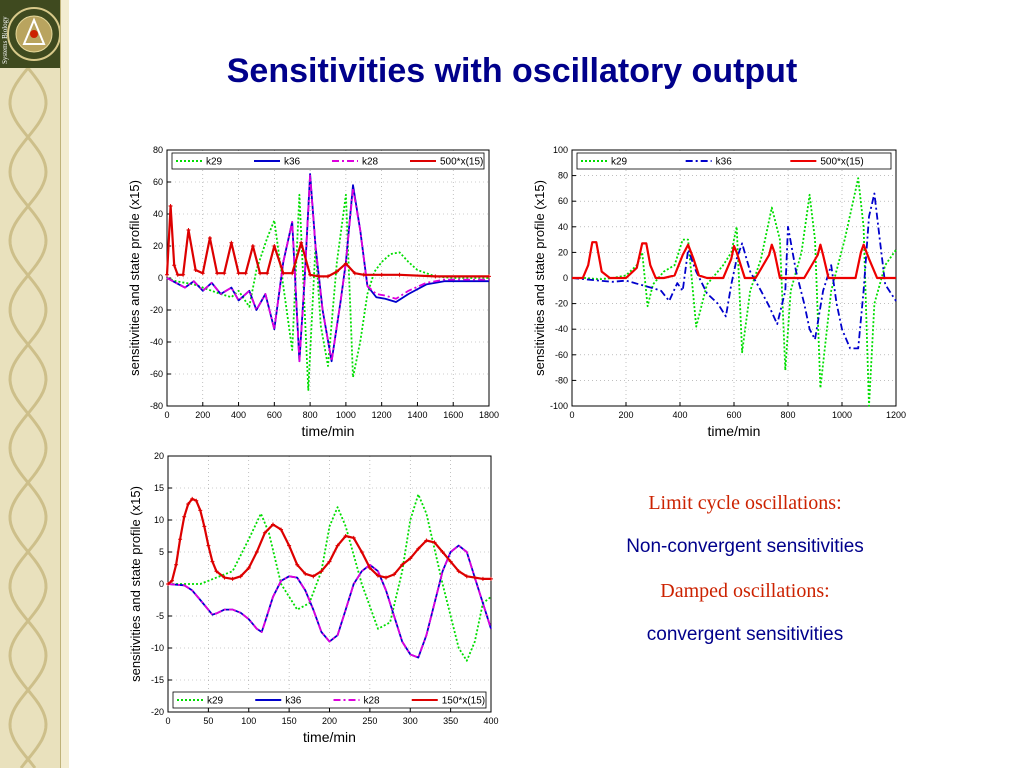 This screenshot has width=1024, height=768. What do you see at coordinates (274, 415) in the screenshot?
I see `x-tick-label: 600` at bounding box center [274, 415].